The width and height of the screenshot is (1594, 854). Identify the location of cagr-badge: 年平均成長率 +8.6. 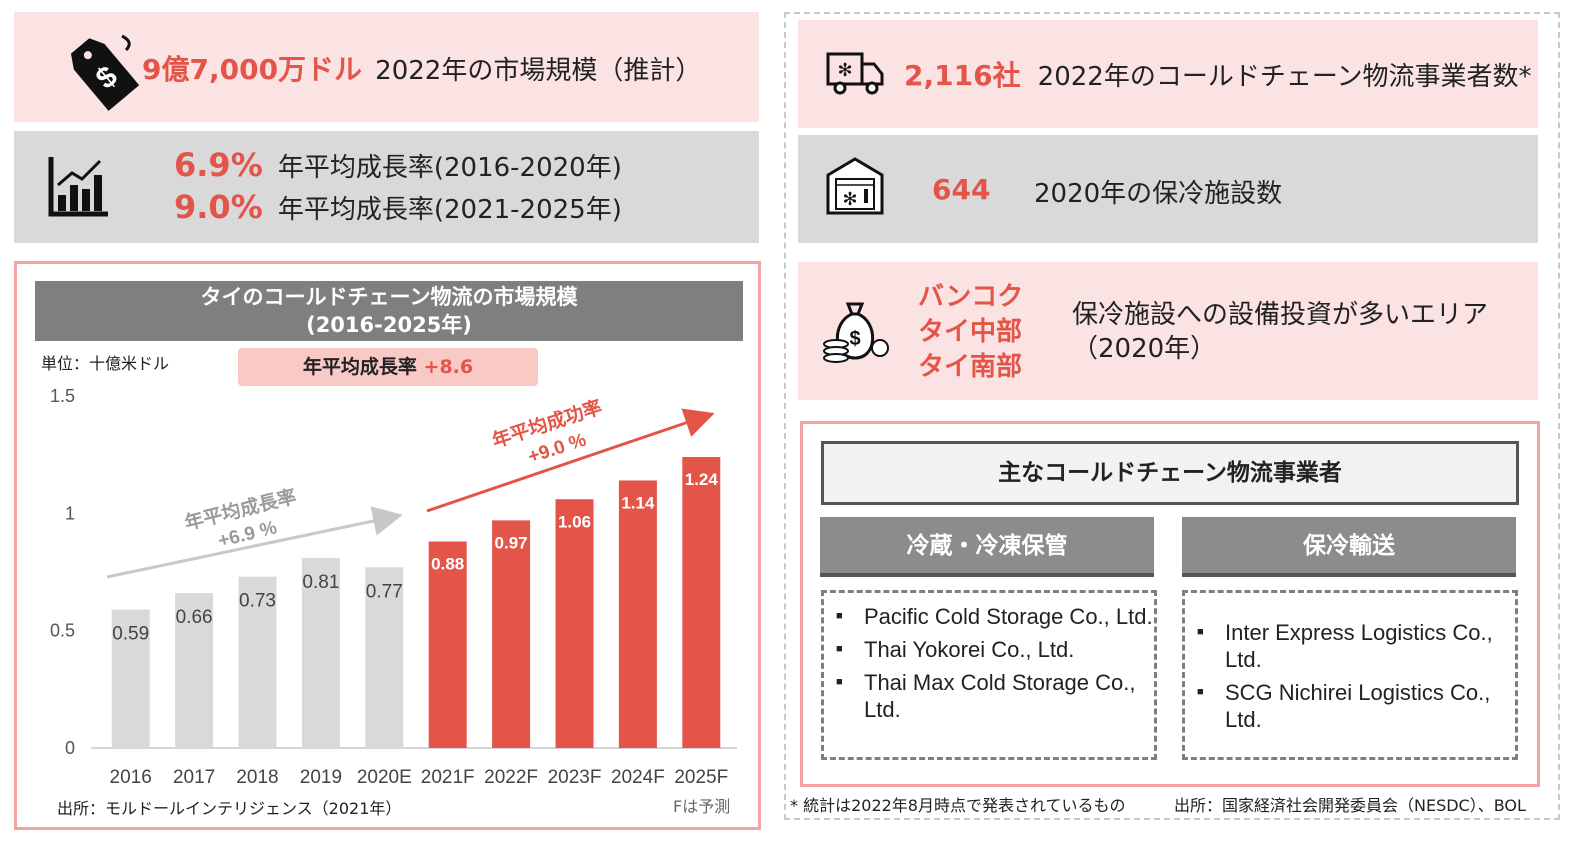
(388, 367).